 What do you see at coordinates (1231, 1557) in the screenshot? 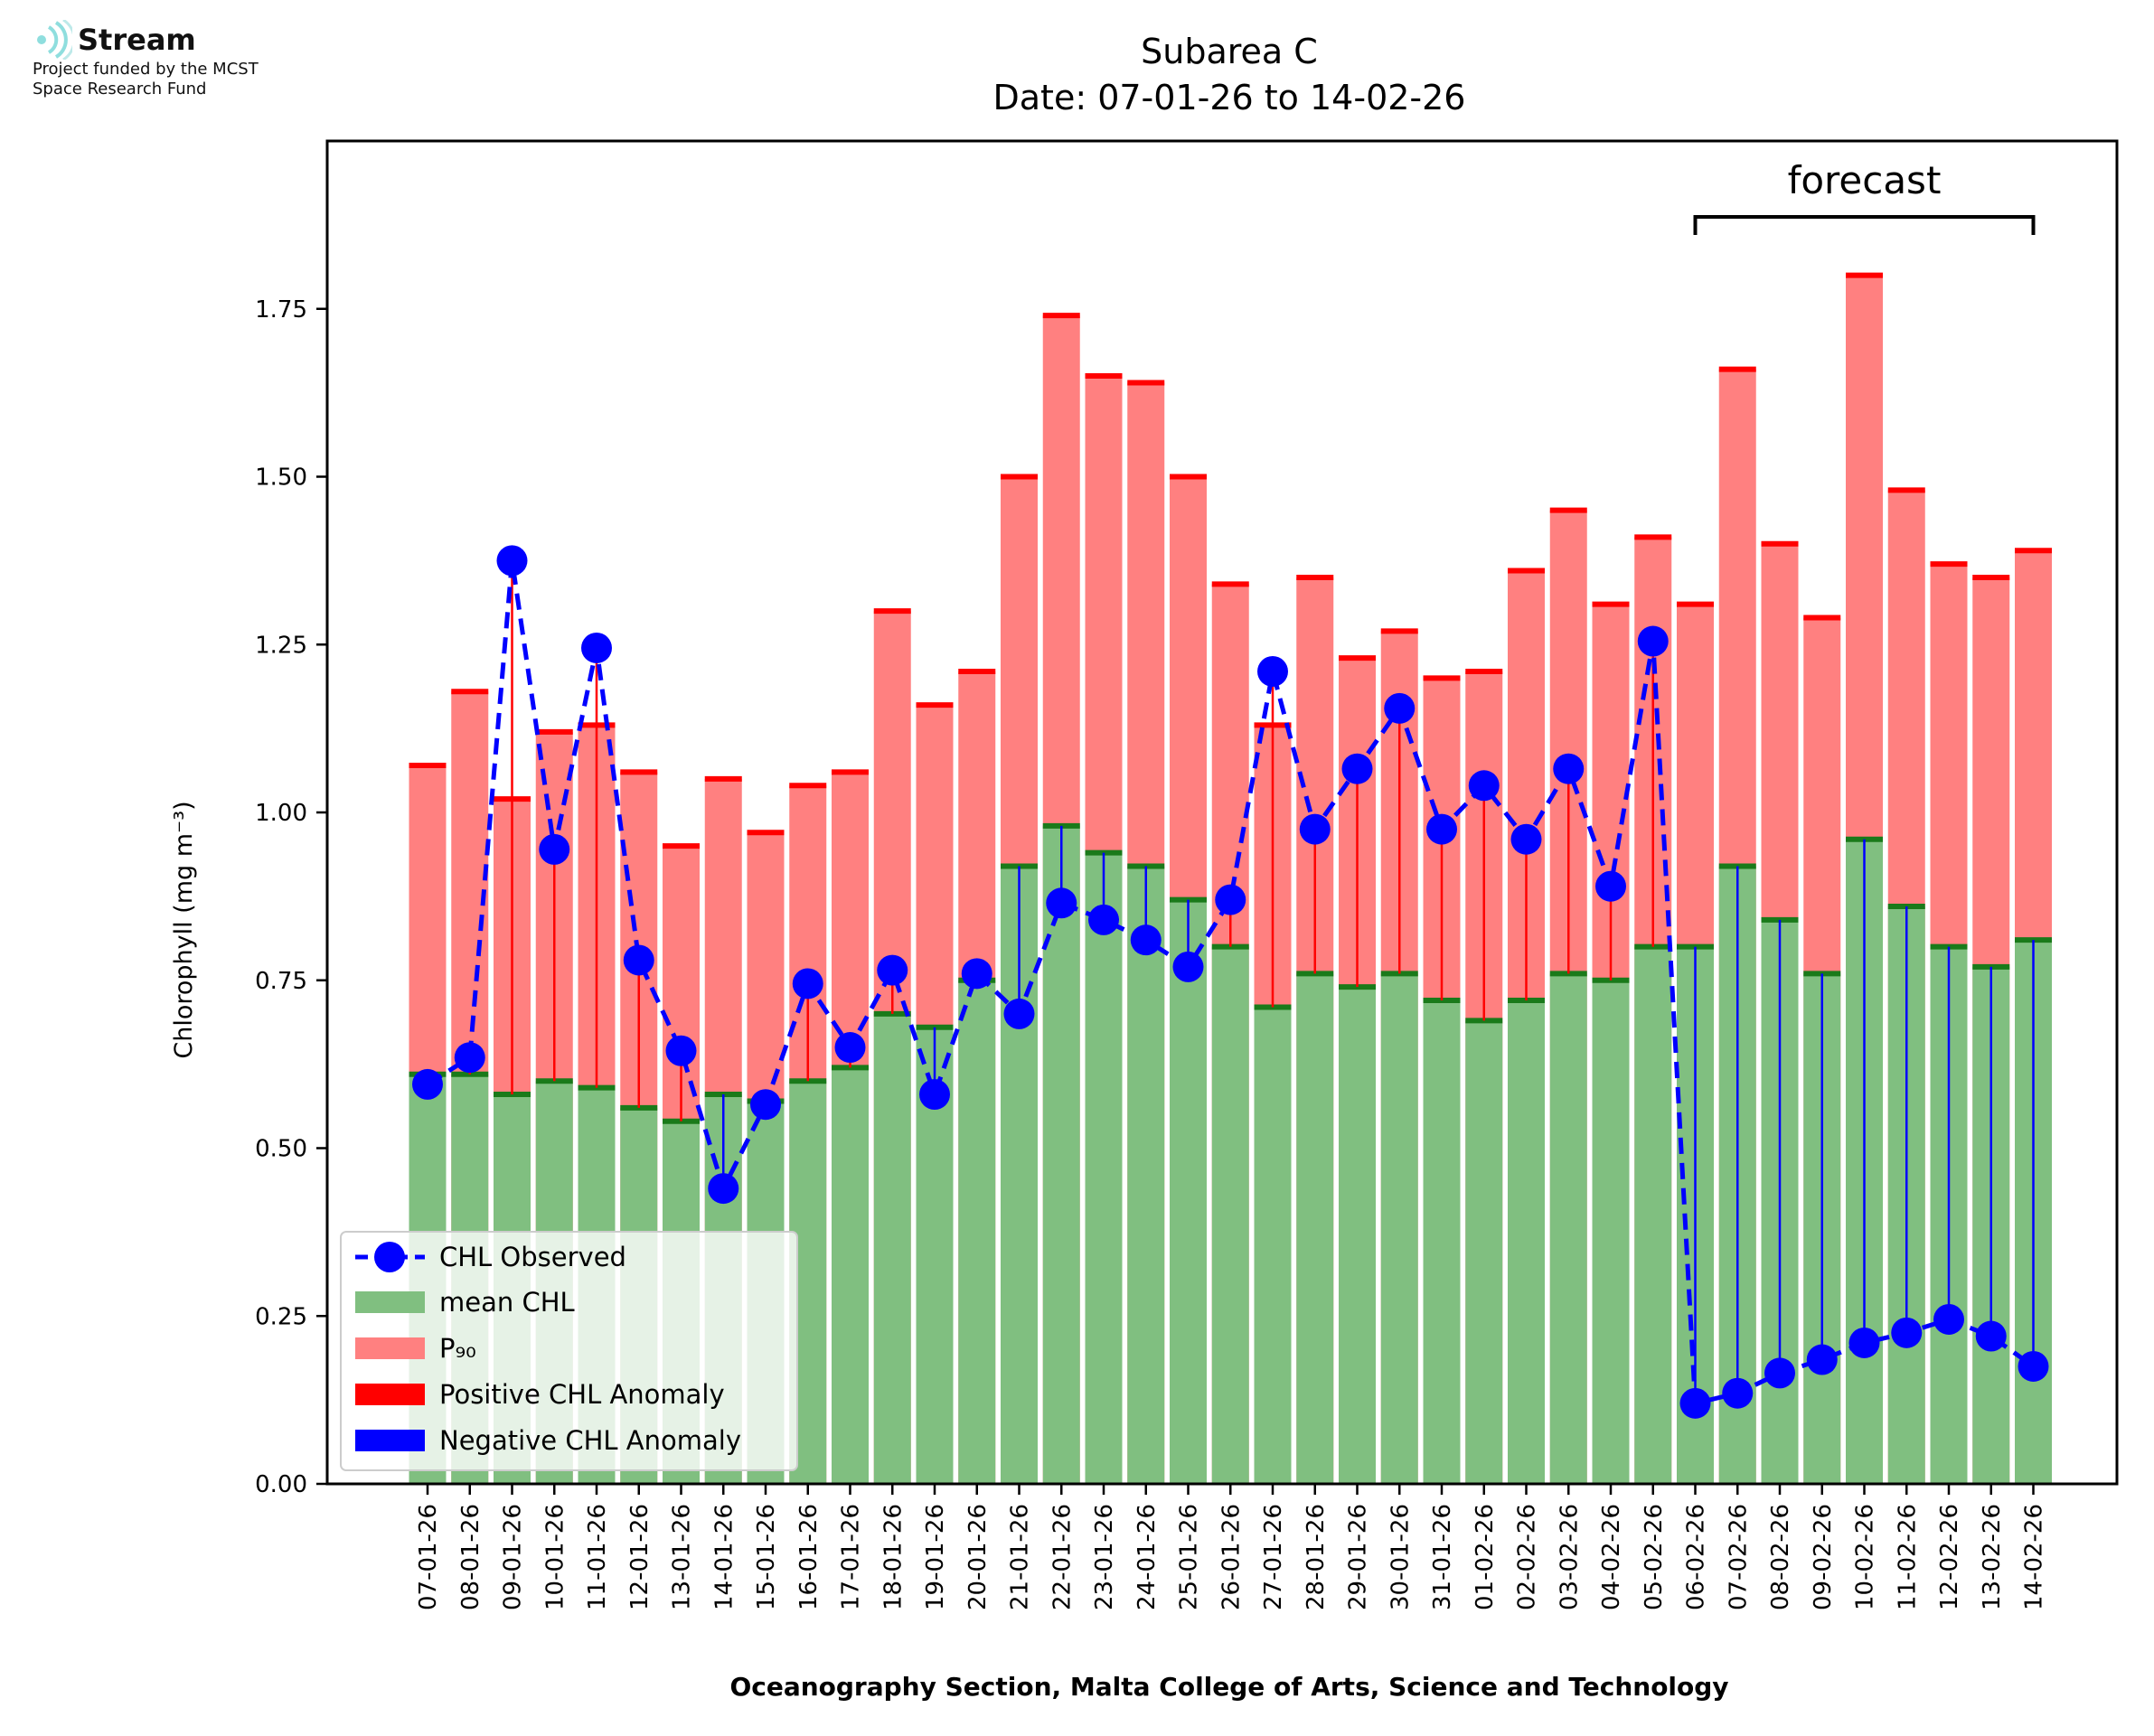
I see `x-tick-label: 26-01-26` at bounding box center [1231, 1557].